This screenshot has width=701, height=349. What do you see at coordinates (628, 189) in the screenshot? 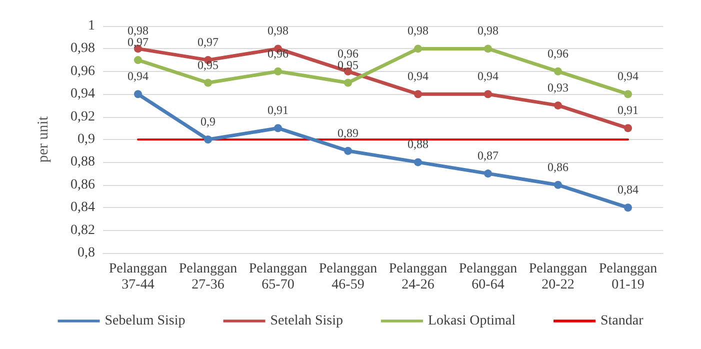
I see `data-label: 0,84` at bounding box center [628, 189].